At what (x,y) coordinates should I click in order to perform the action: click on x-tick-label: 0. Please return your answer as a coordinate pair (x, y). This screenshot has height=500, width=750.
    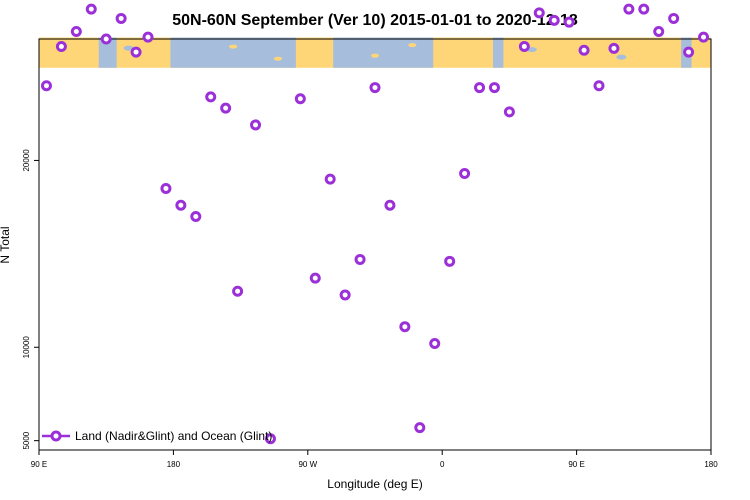
    Looking at the image, I should click on (442, 464).